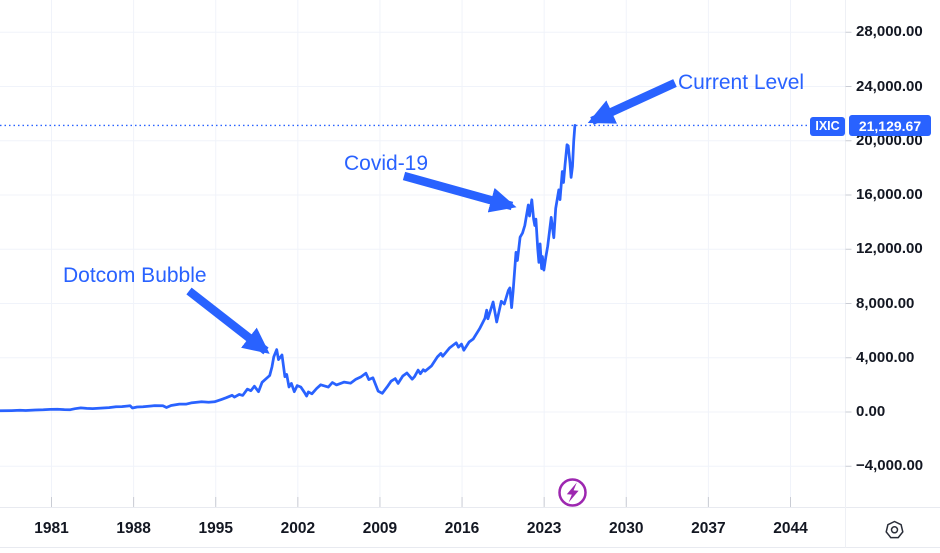 The width and height of the screenshot is (940, 553). I want to click on x-axis-label-2037: 2037, so click(708, 528).